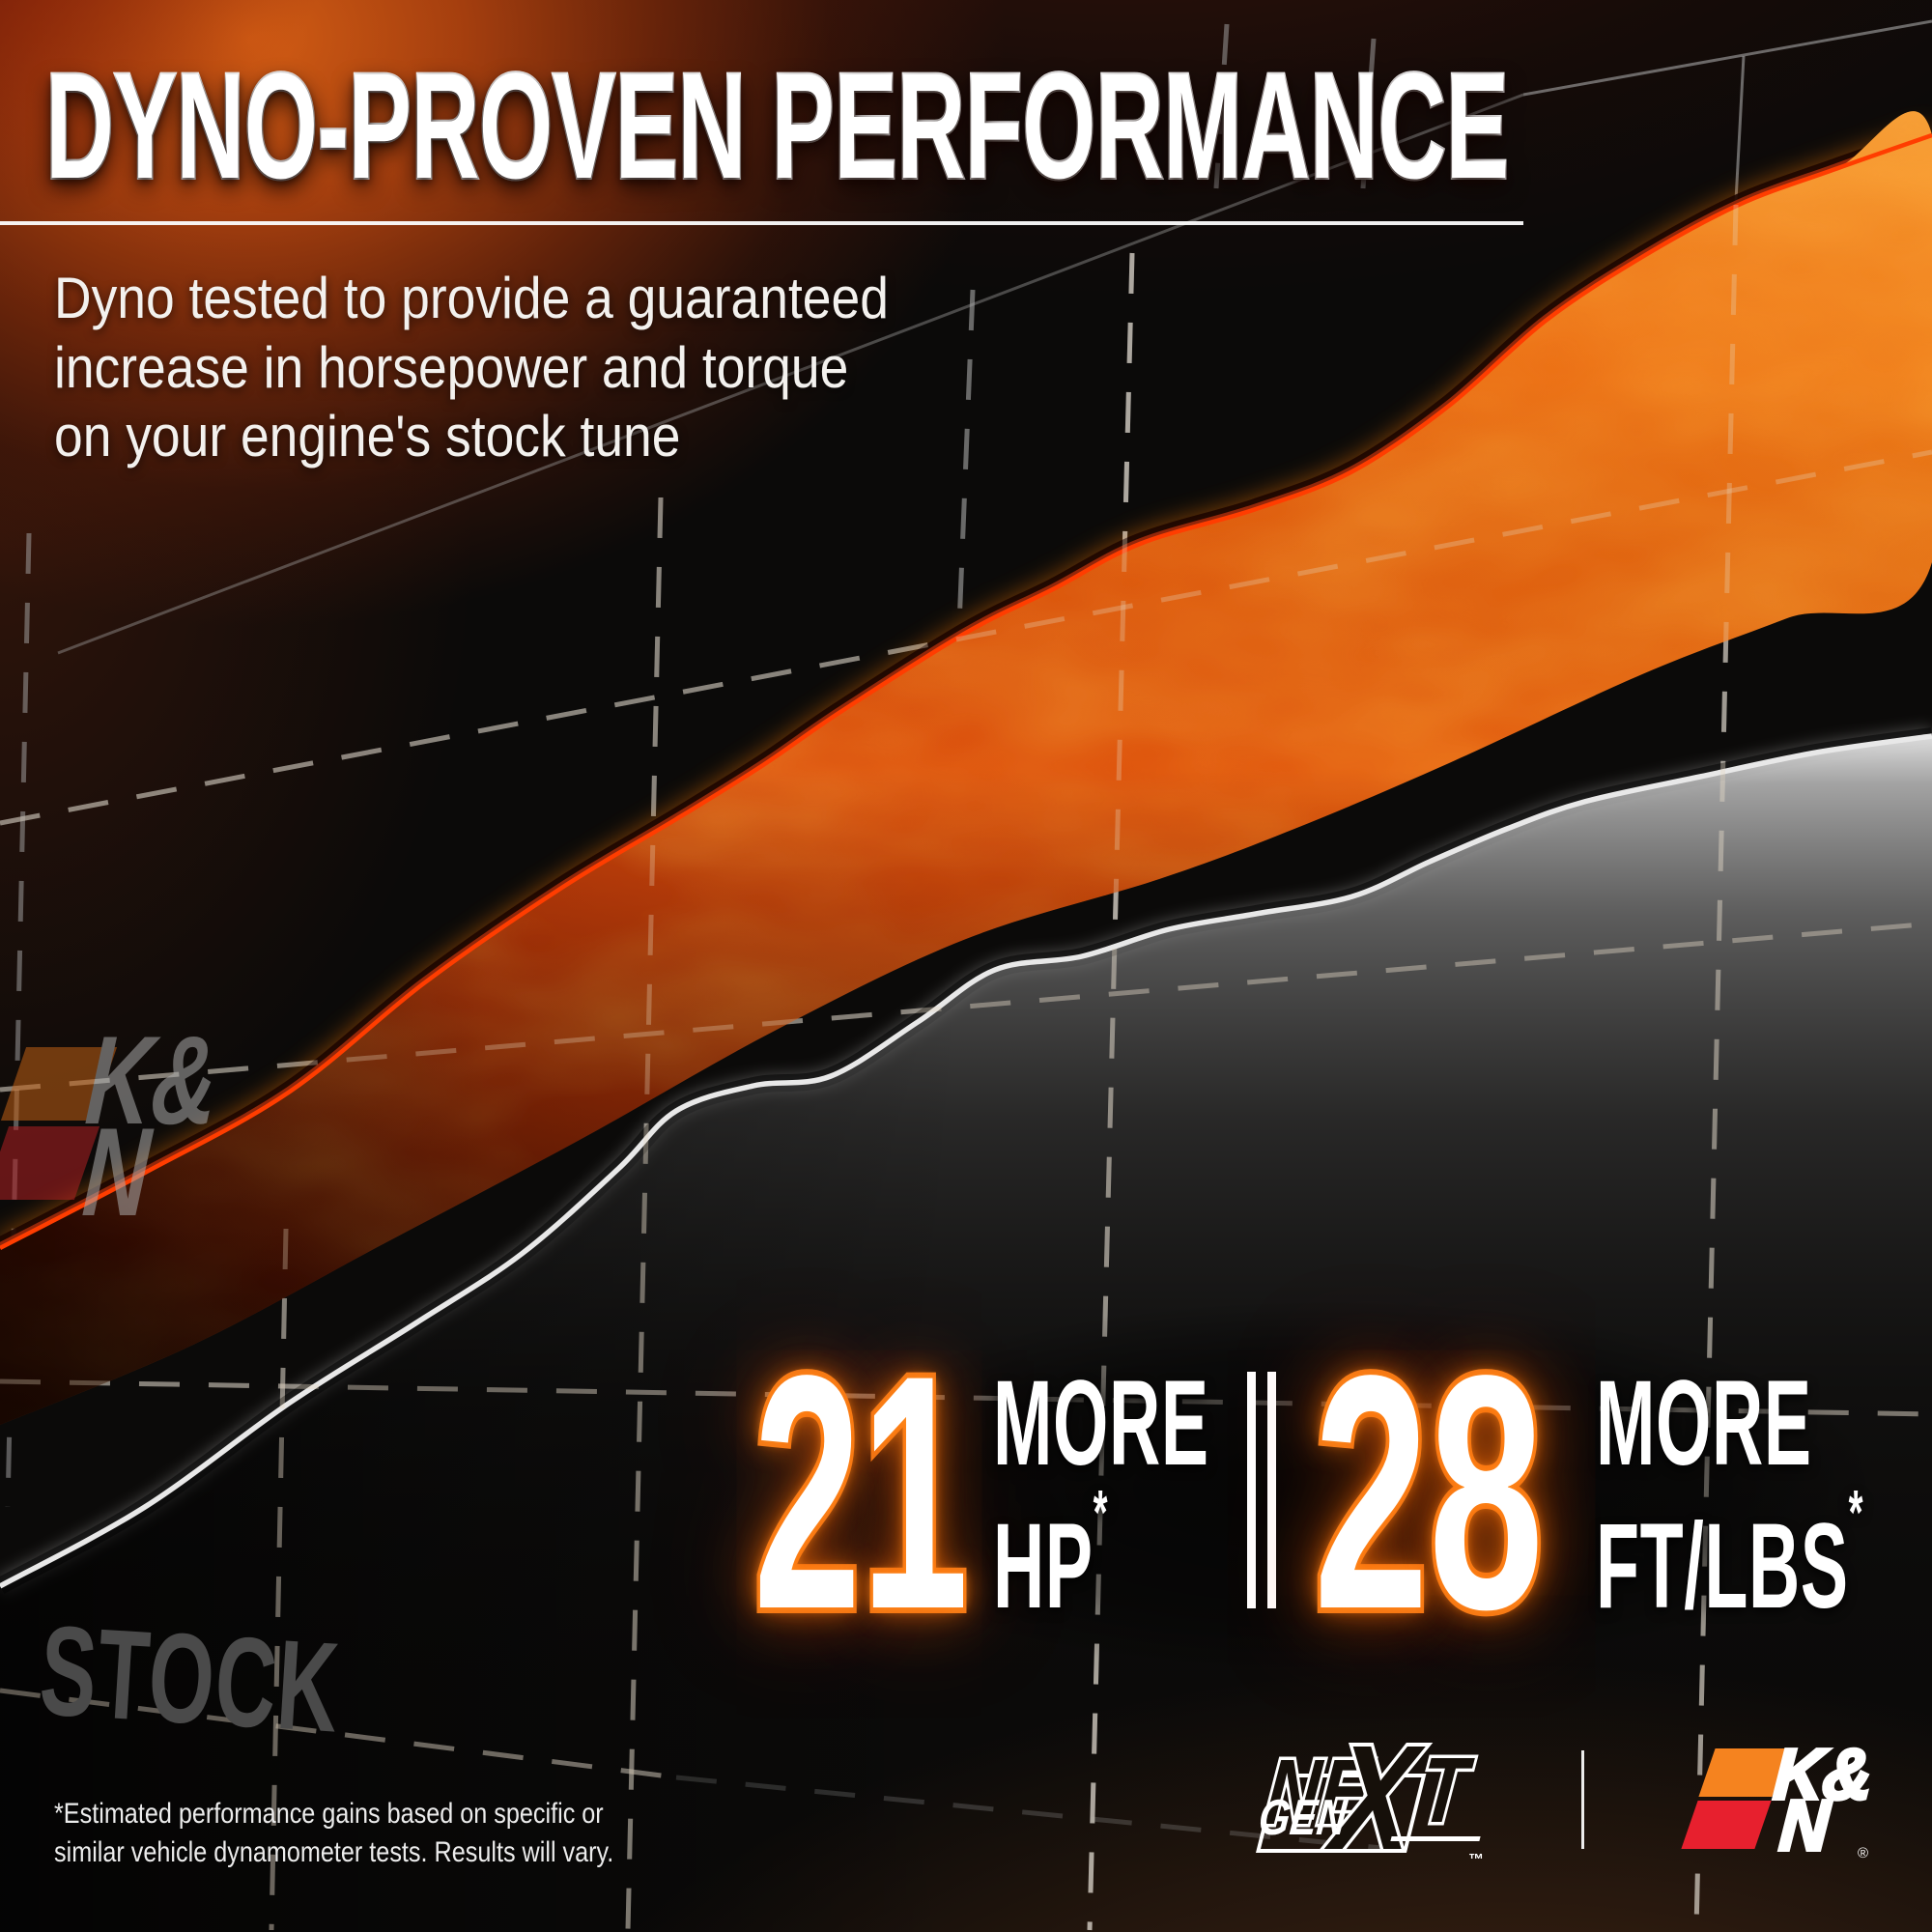 The width and height of the screenshot is (1932, 1932). I want to click on hp-footnote-asterisk: *, so click(1101, 1512).